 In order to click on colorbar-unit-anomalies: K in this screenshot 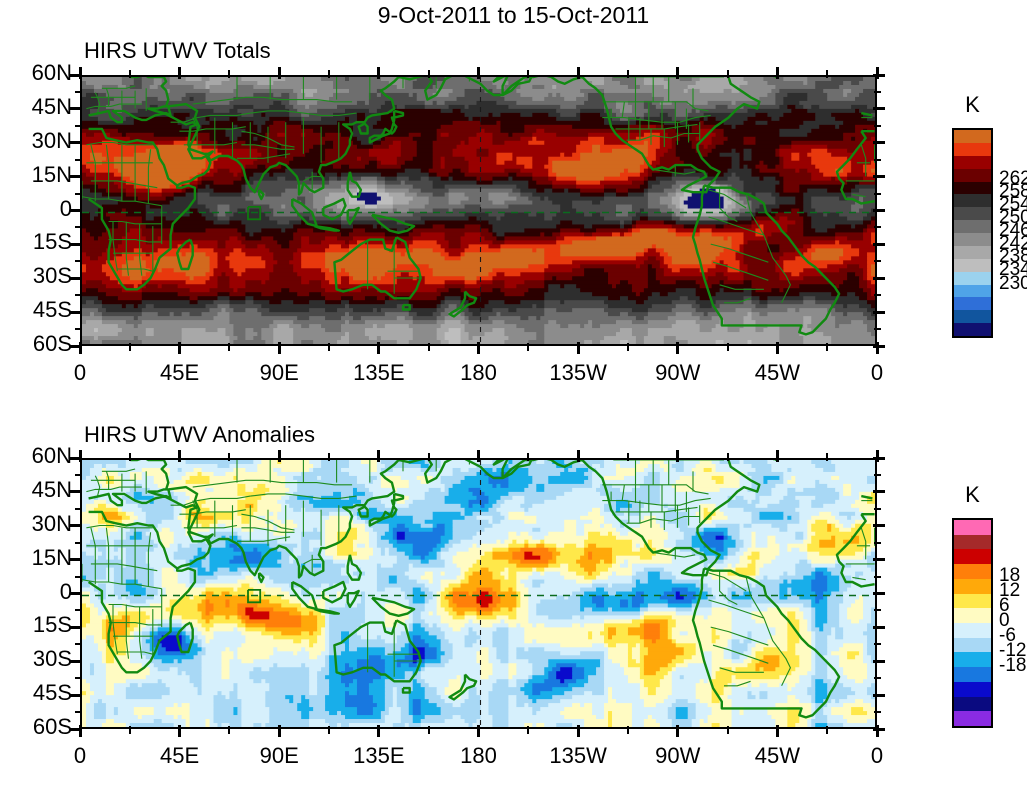, I will do `click(972, 494)`.